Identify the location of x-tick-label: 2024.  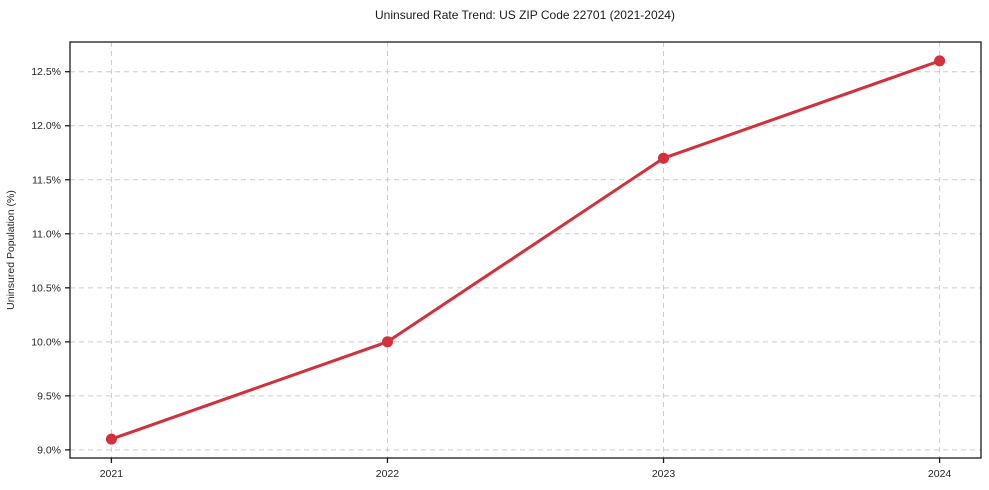
(940, 474).